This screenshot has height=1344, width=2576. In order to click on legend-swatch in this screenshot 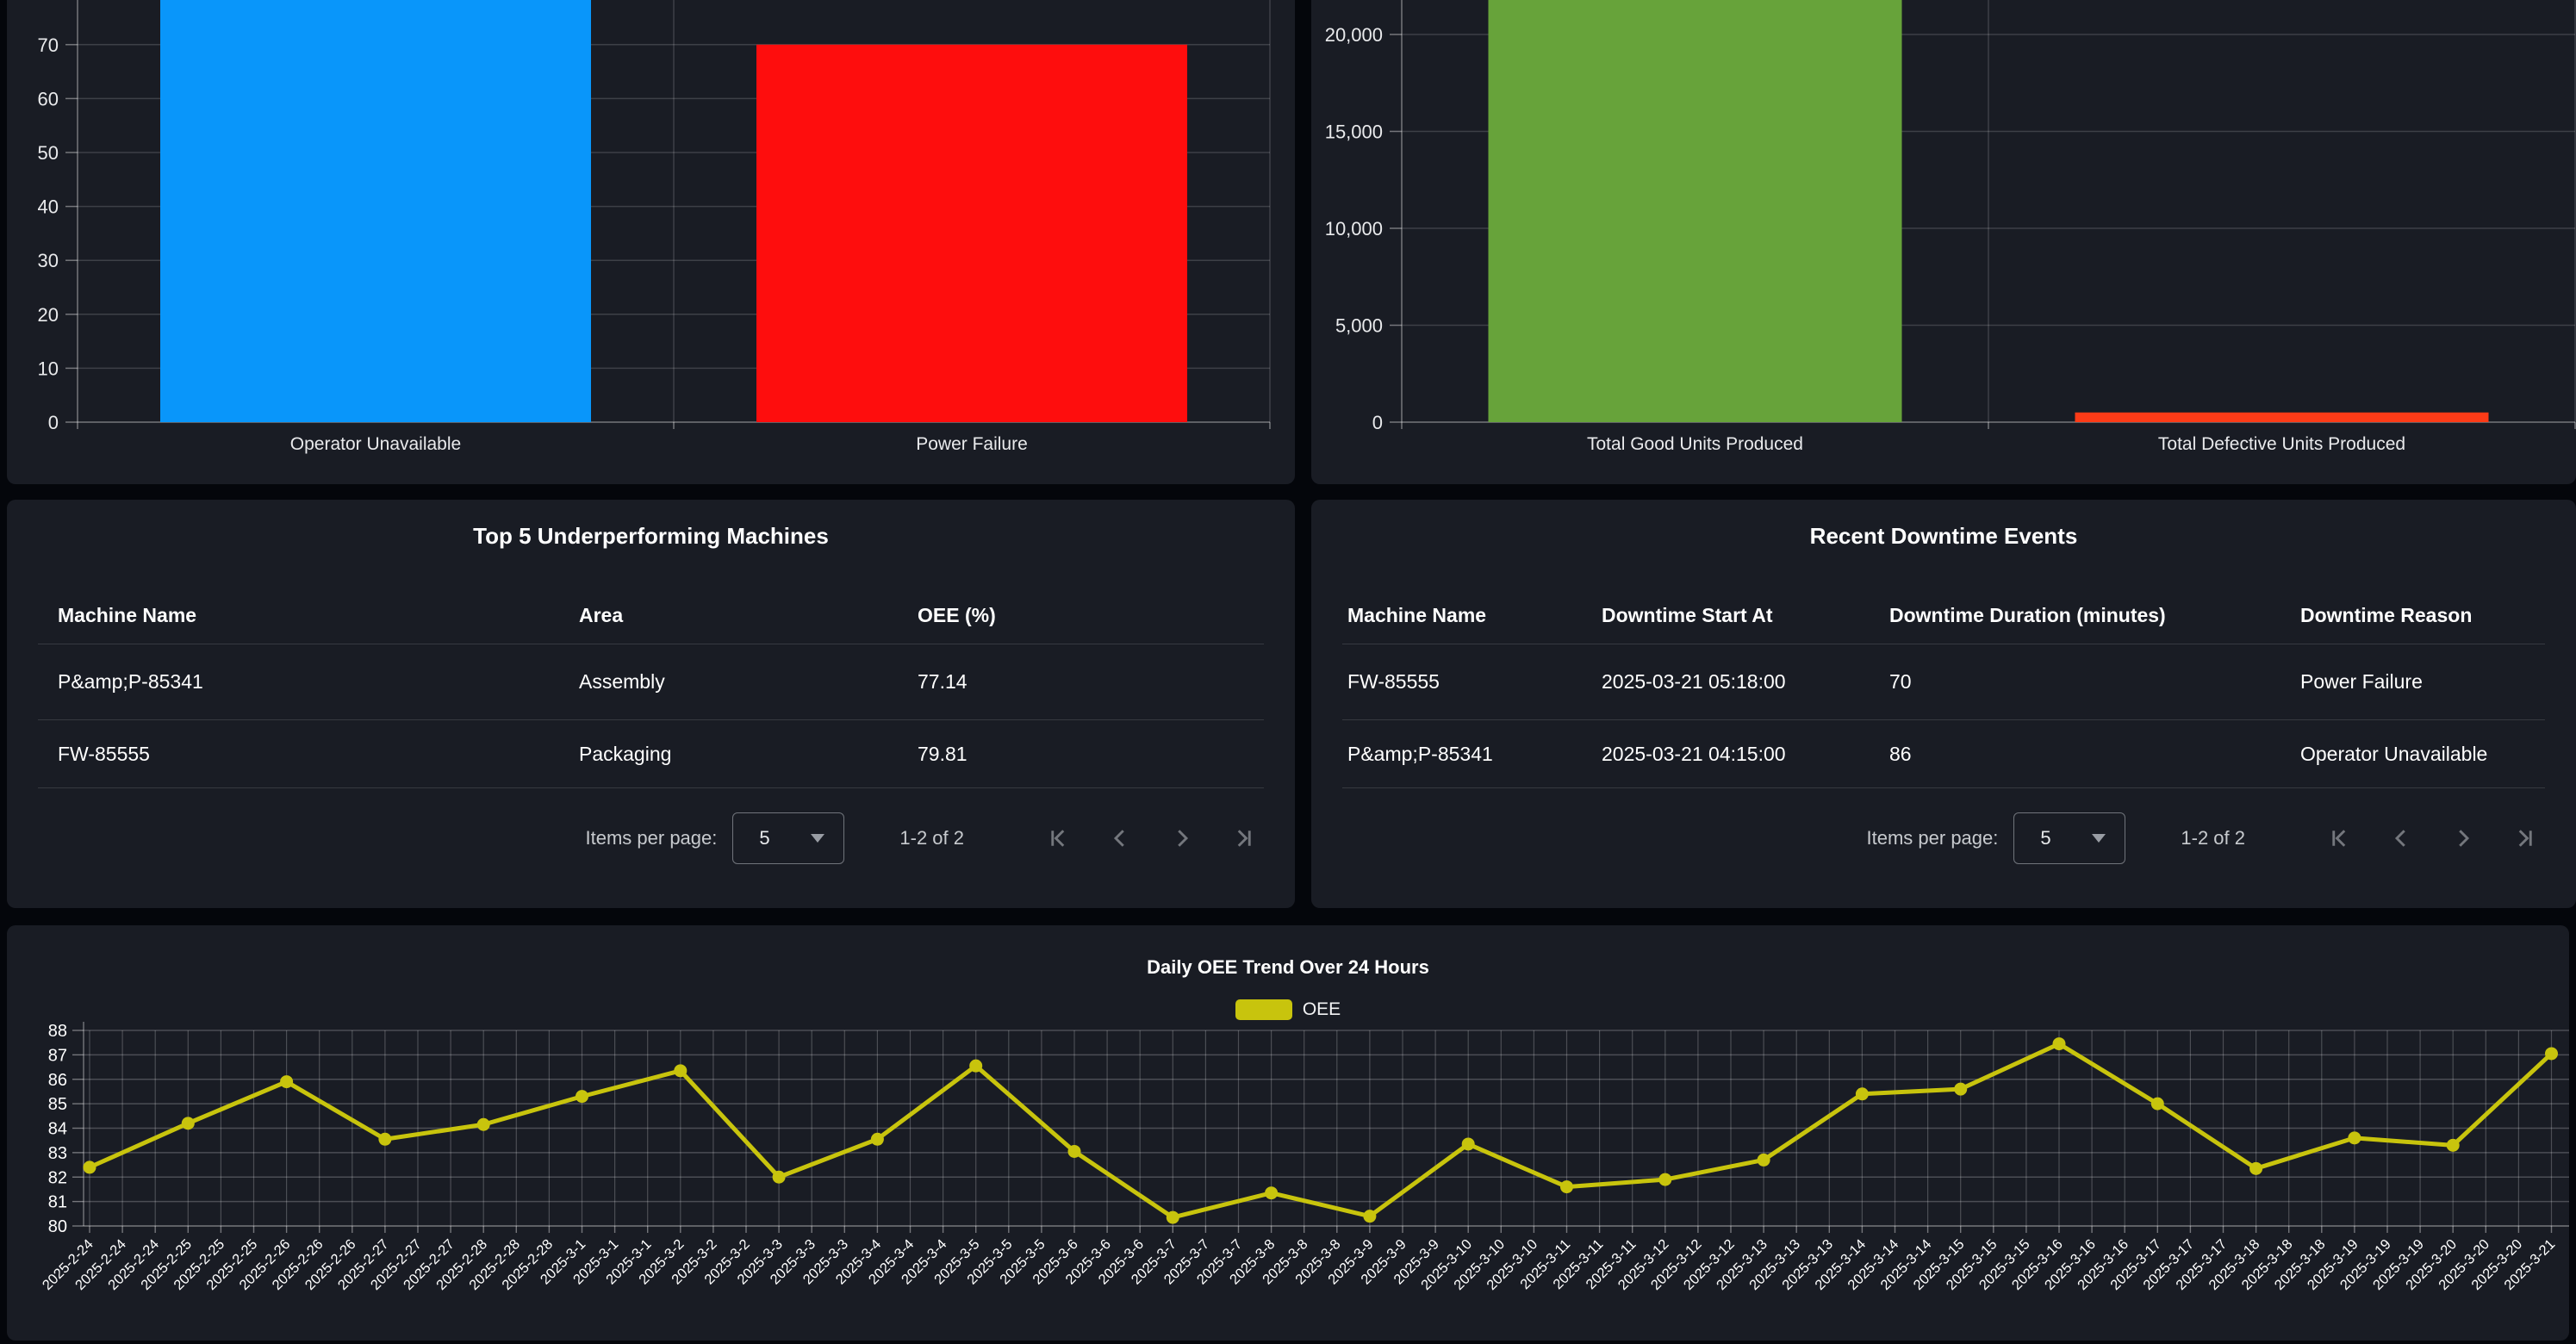, I will do `click(1264, 1010)`.